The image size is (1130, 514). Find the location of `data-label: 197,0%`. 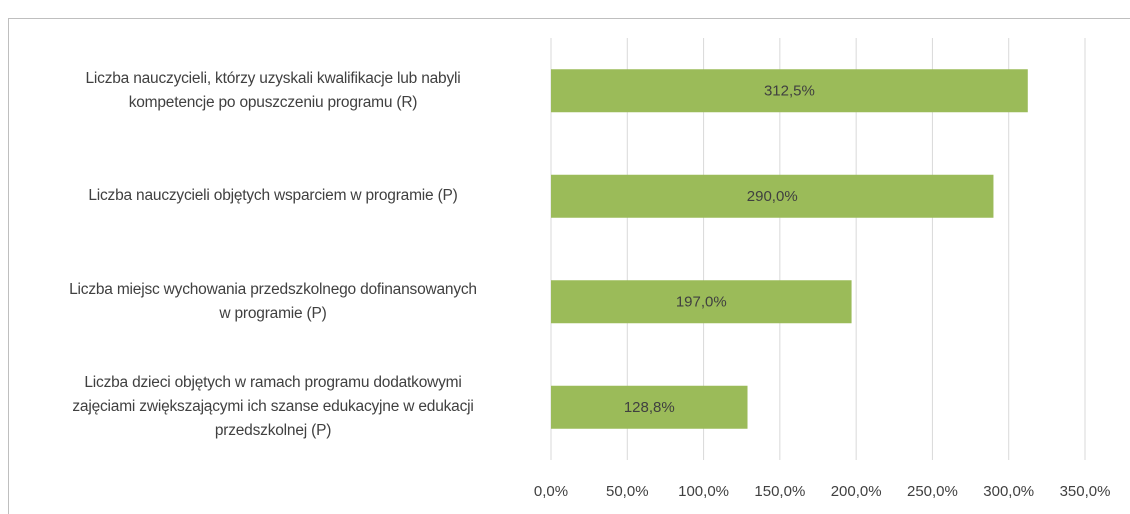

data-label: 197,0% is located at coordinates (701, 302).